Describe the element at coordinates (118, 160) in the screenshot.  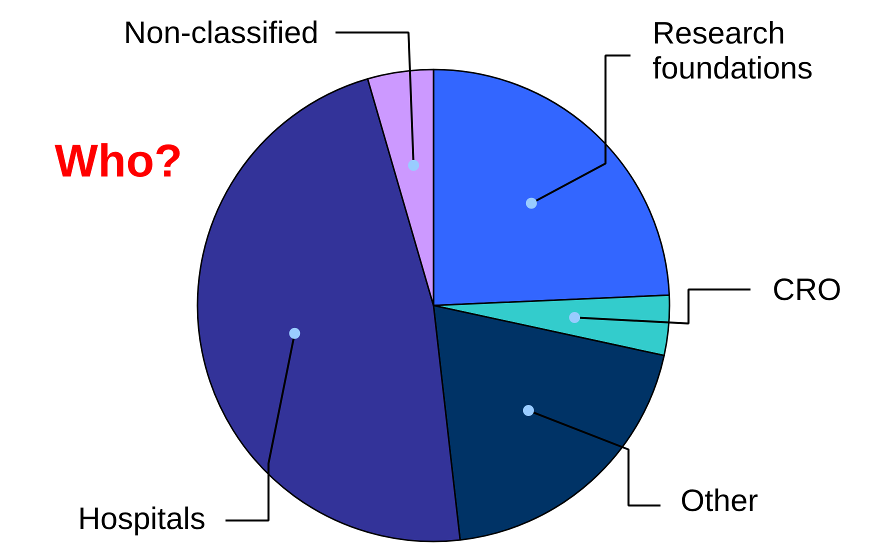
I see `text: Who?` at that location.